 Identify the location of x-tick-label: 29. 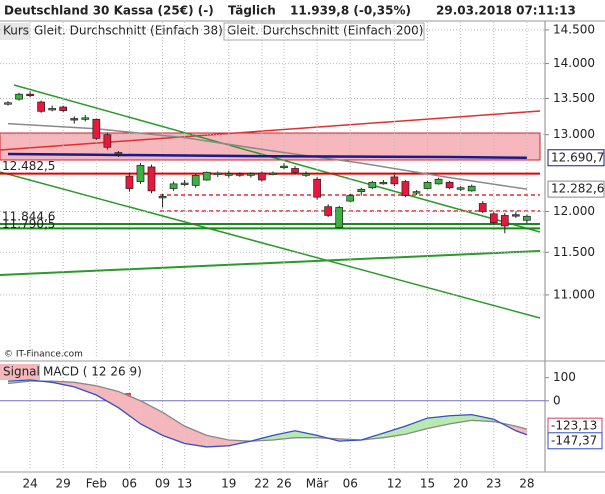
(63, 484).